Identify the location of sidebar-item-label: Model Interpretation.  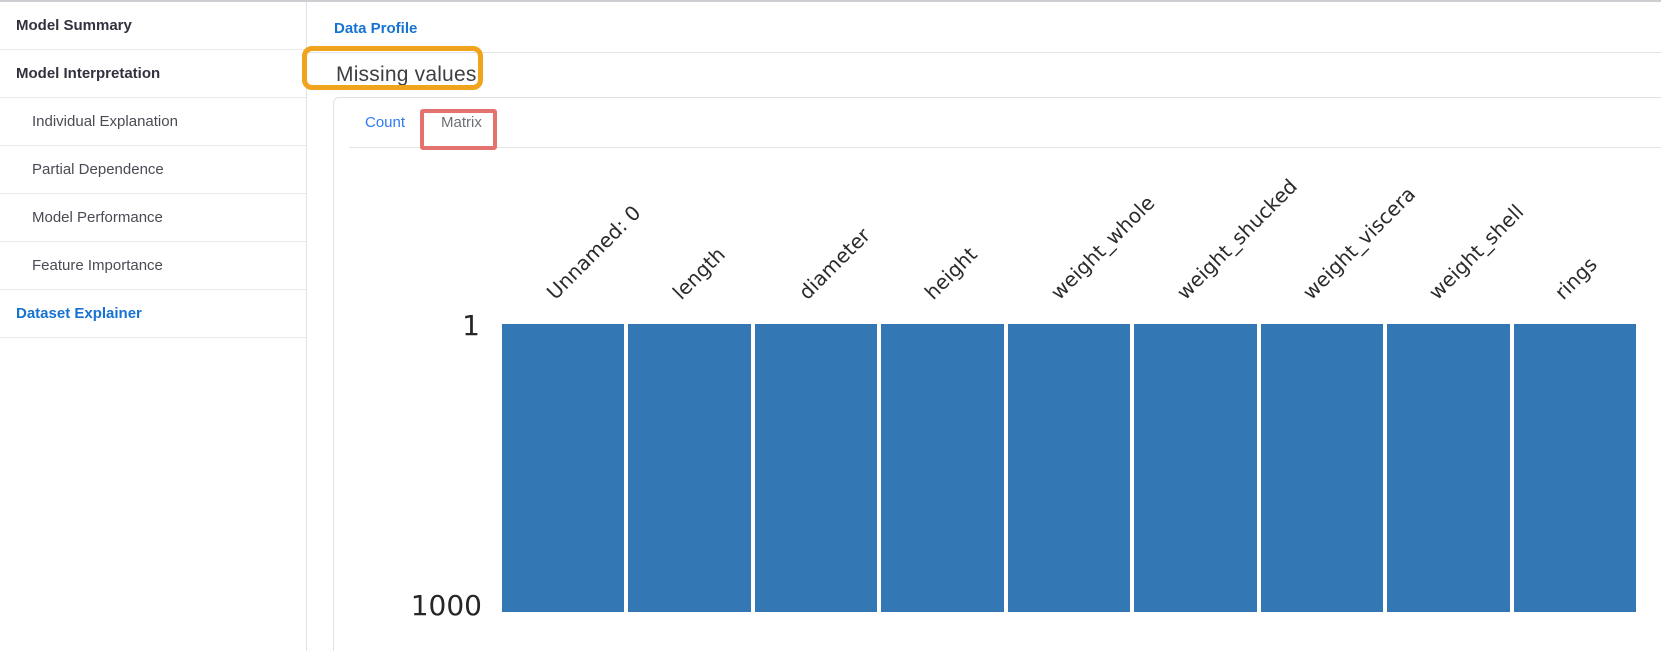
(88, 73).